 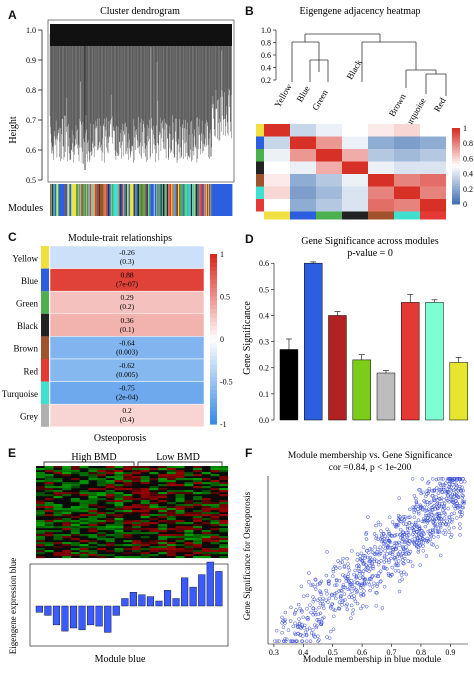 I want to click on c-row-label-brown: Brown, so click(x=26, y=349).